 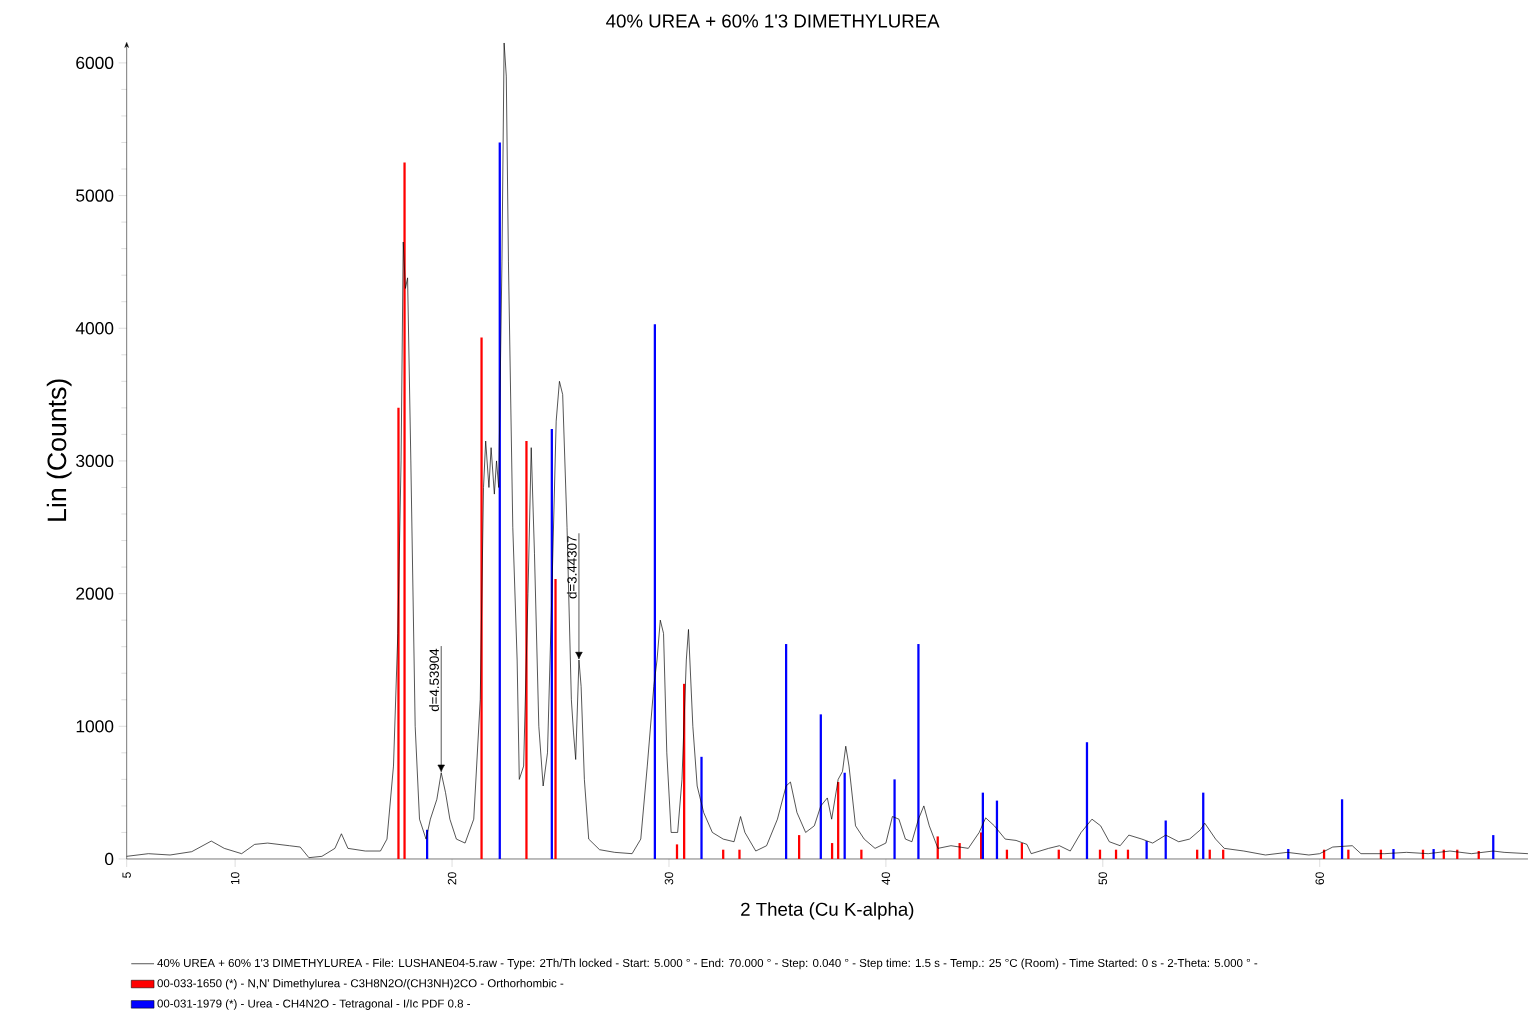 I want to click on annotation: d=4.53904, so click(x=434, y=680).